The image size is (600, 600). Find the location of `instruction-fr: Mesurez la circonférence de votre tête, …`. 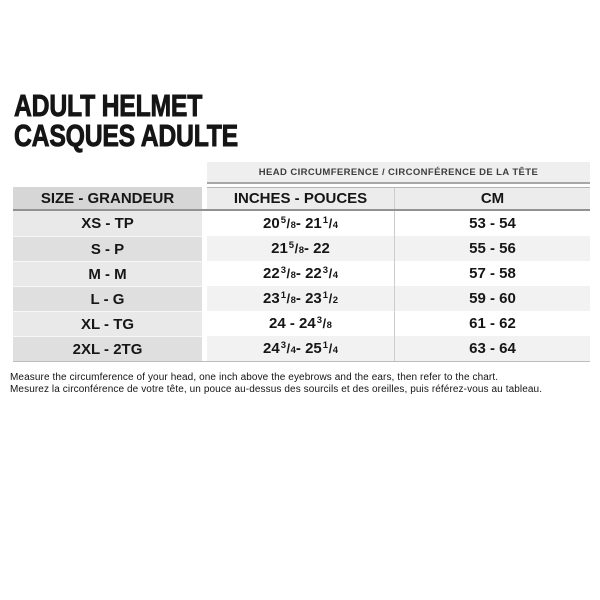

instruction-fr: Mesurez la circonférence de votre tête, … is located at coordinates (276, 389).